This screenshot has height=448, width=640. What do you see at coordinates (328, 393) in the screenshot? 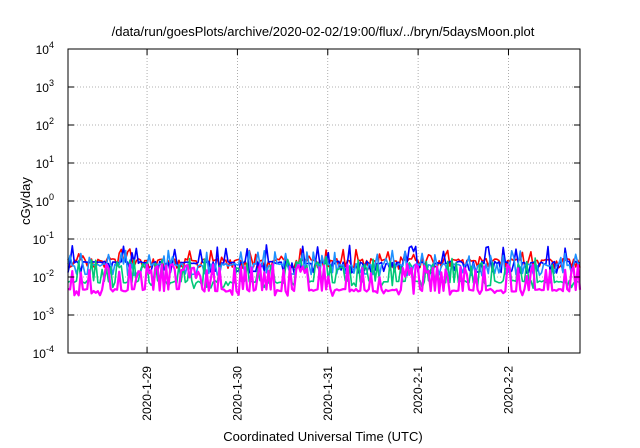
I see `x-tick-label: 2020-1-31` at bounding box center [328, 393].